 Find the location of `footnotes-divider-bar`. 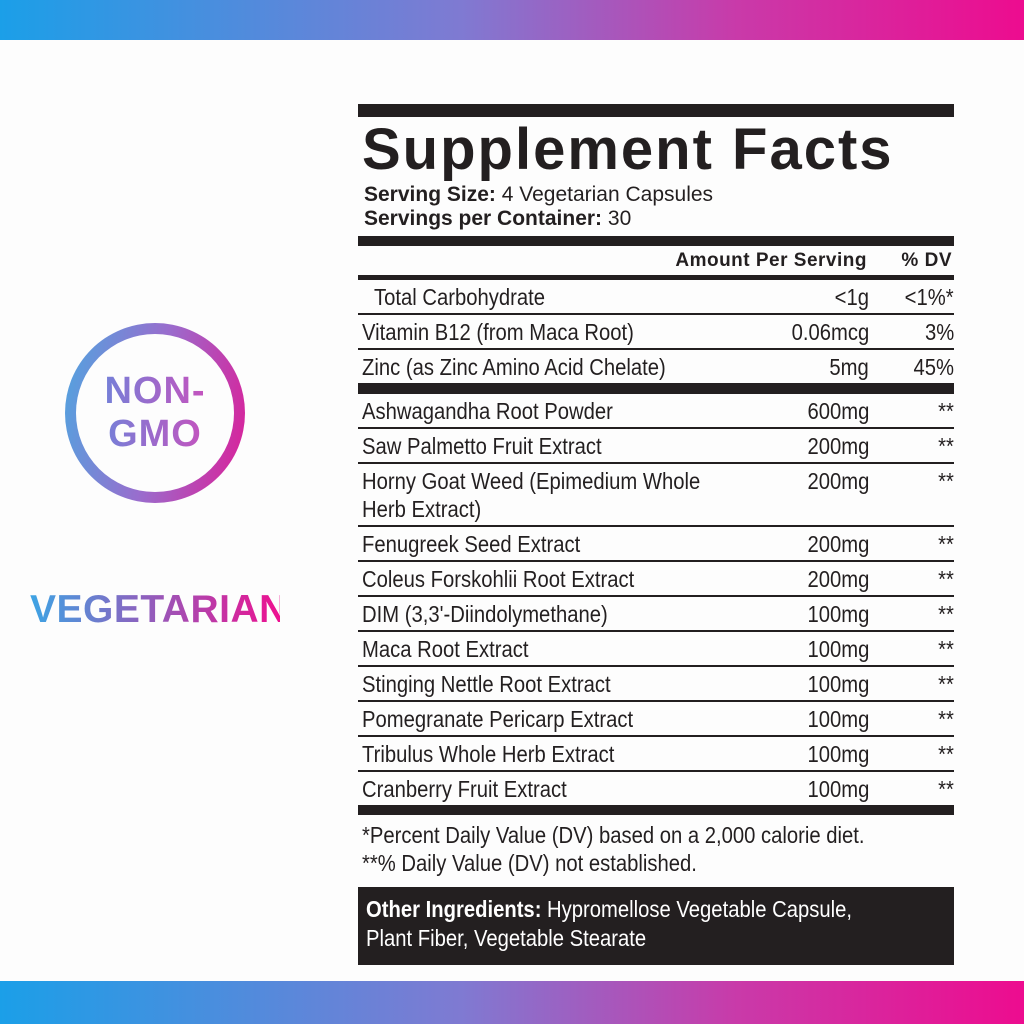

footnotes-divider-bar is located at coordinates (656, 810).